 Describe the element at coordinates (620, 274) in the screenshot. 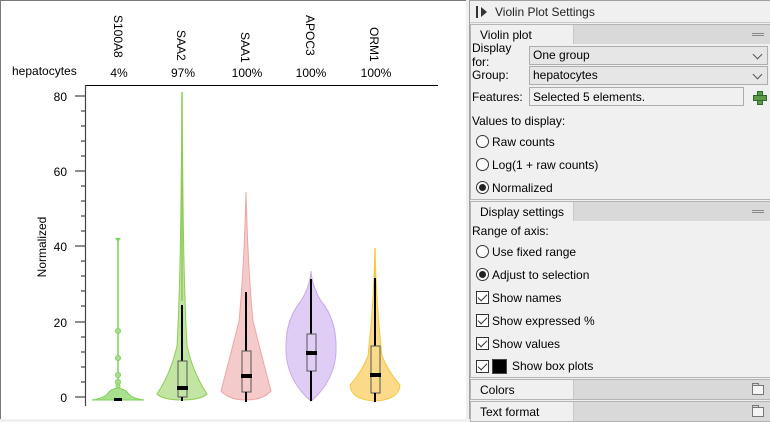

I see `radio-adjust-selection: Adjust to selection` at that location.